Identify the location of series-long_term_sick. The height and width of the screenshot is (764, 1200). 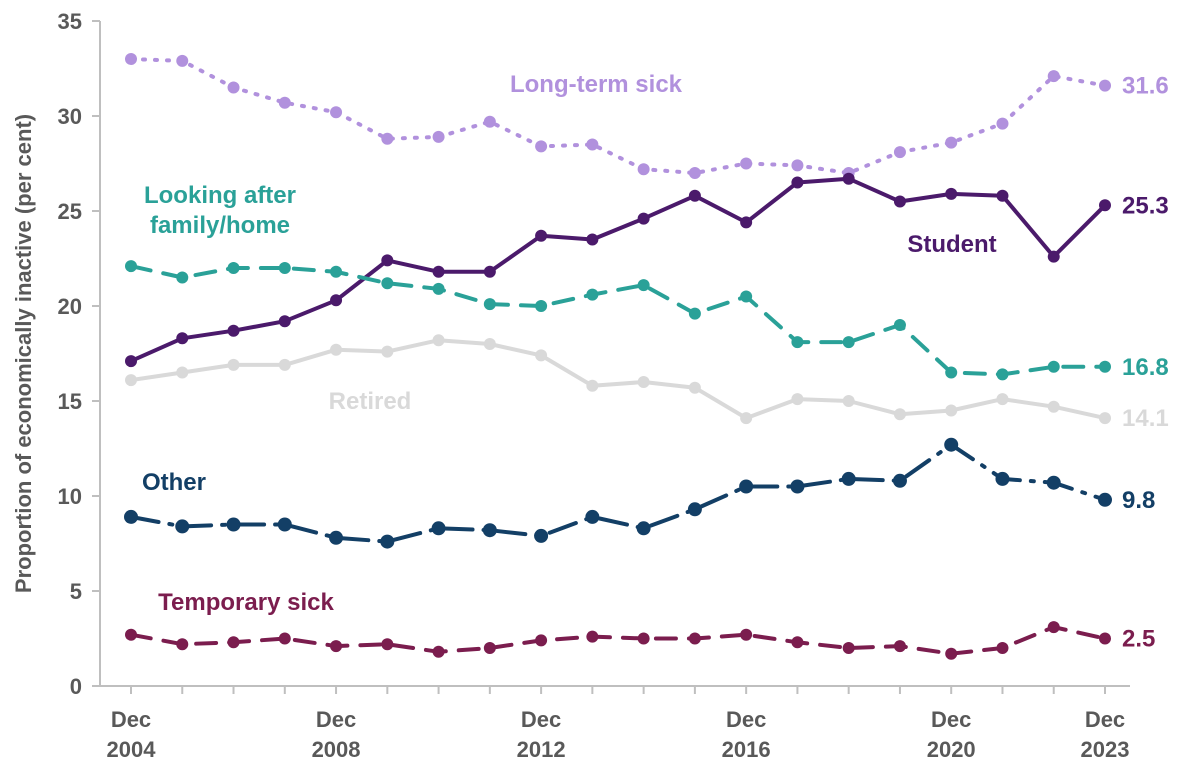
(618, 116).